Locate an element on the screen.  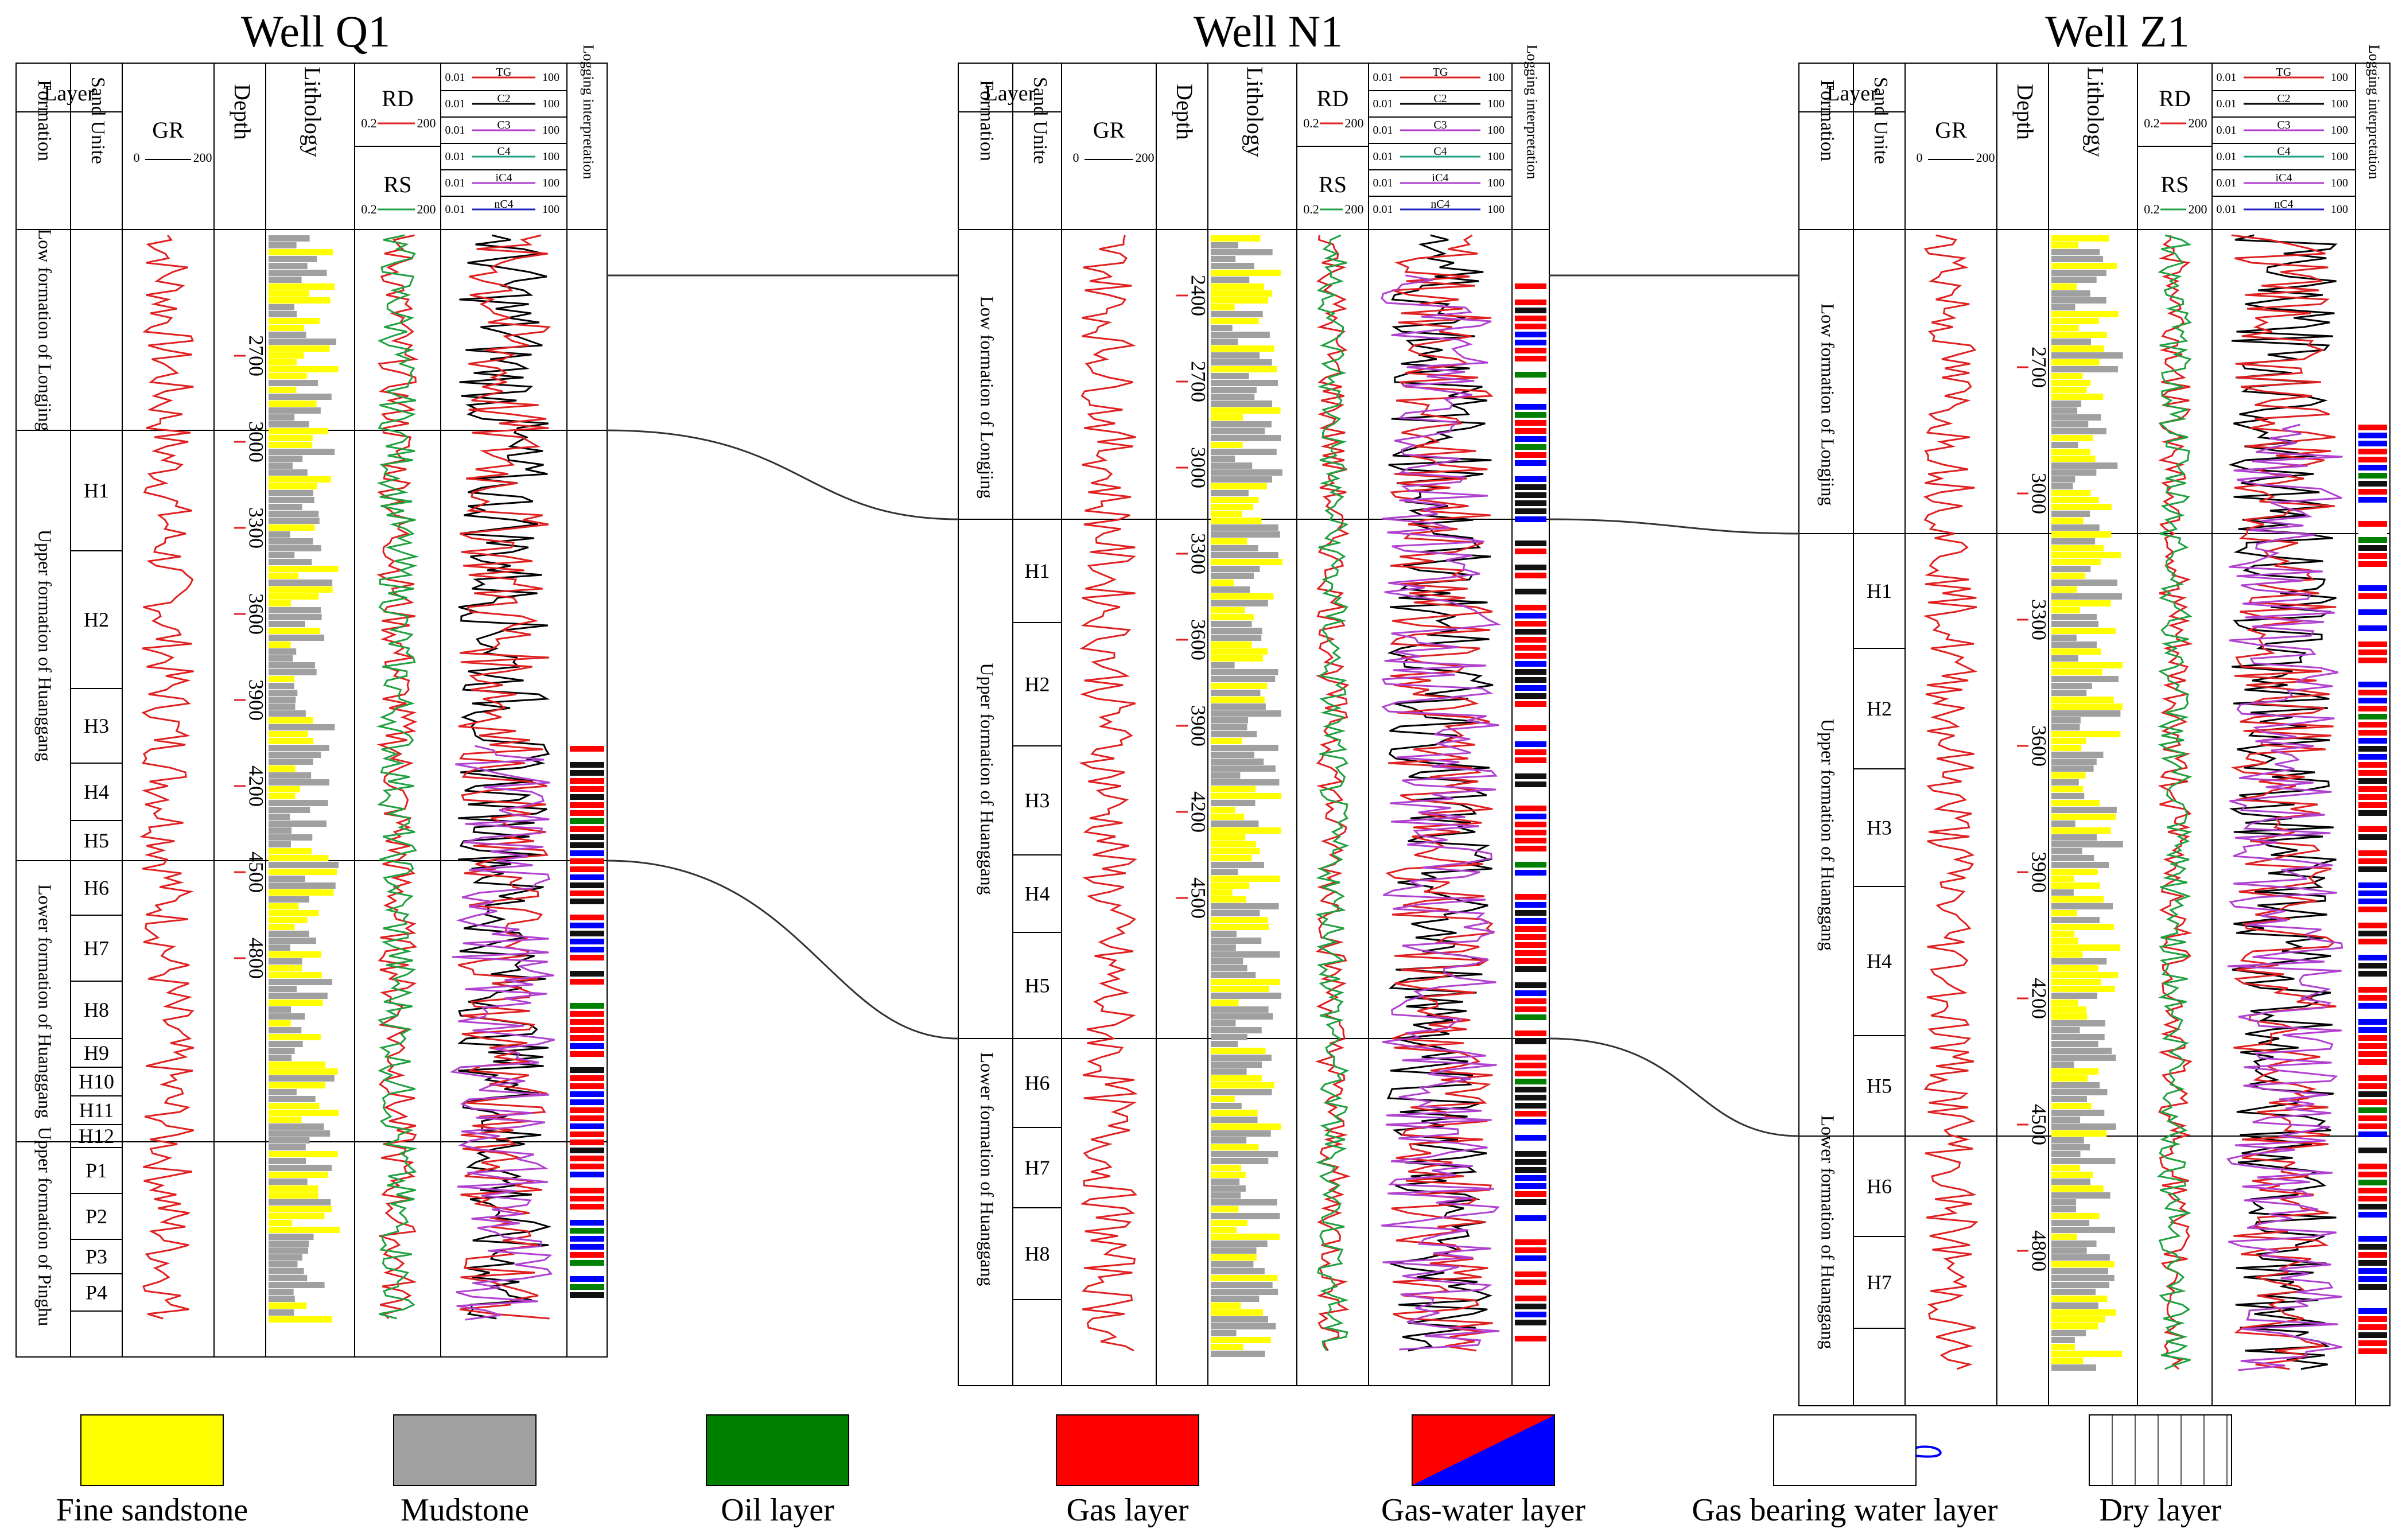
well-2-depth-label-2400: 2400 is located at coordinates (1198, 295).